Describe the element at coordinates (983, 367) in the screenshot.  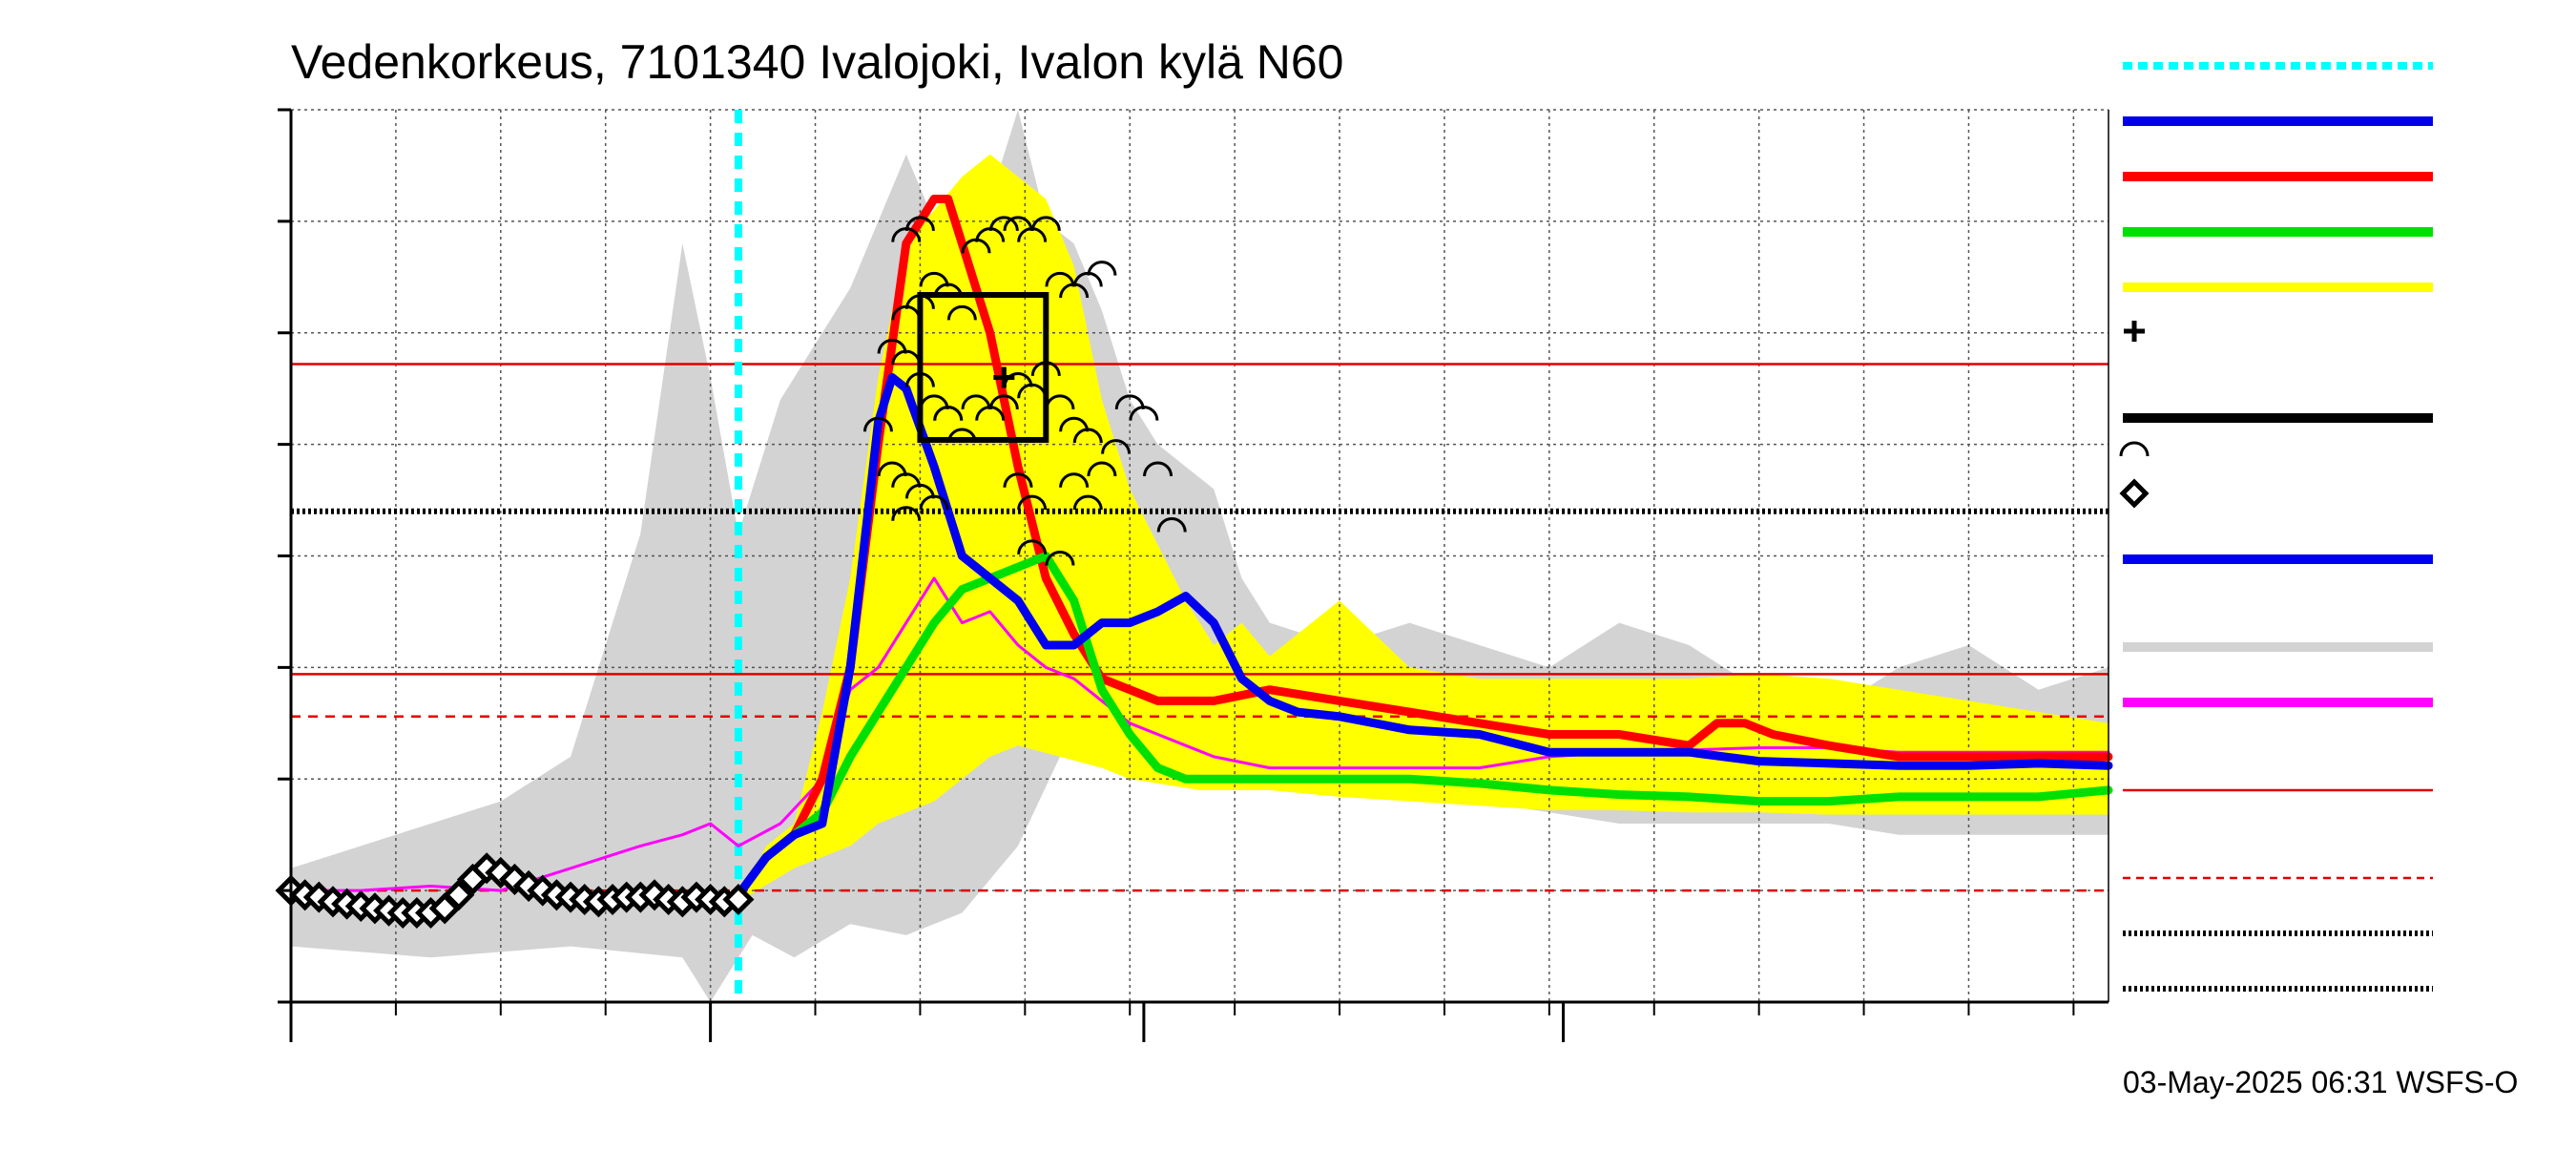
I see `probable-peak-box` at that location.